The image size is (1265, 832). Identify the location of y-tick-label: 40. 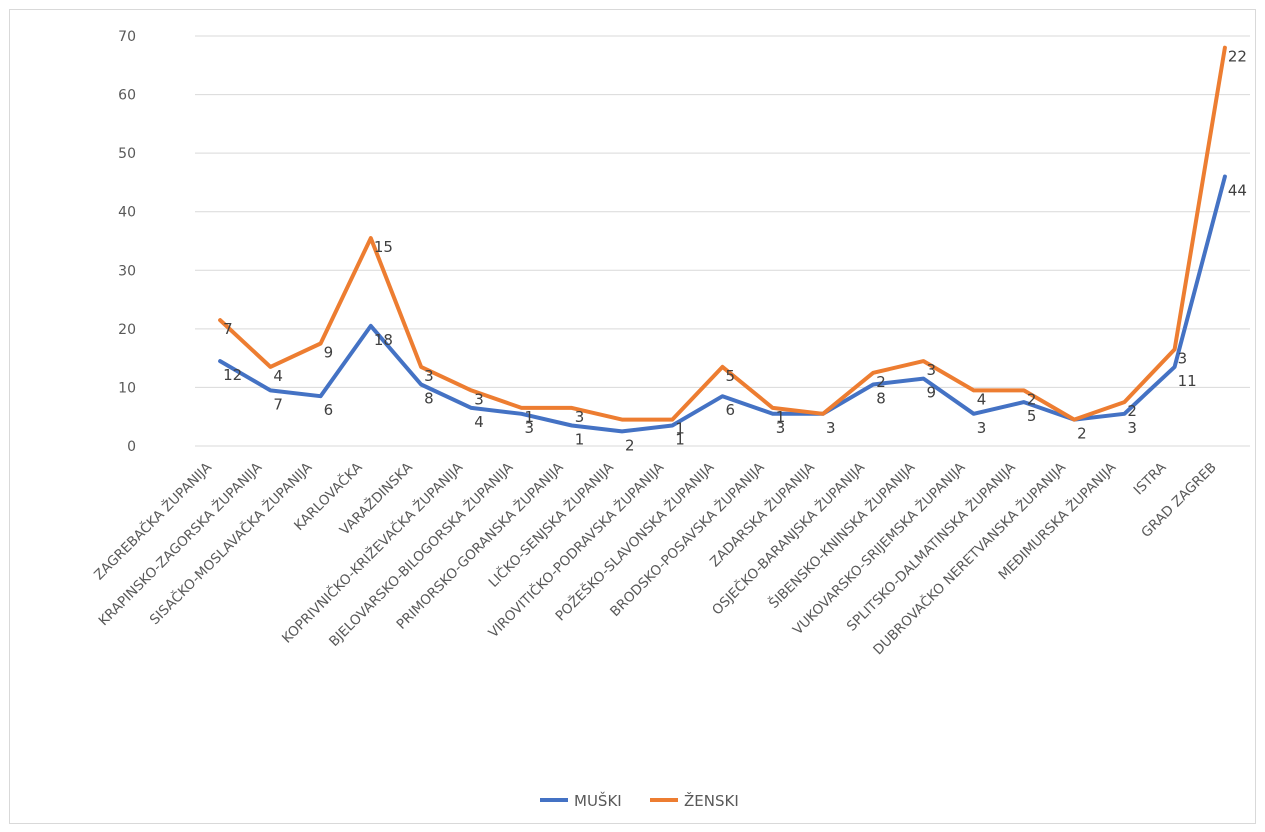
(127, 213).